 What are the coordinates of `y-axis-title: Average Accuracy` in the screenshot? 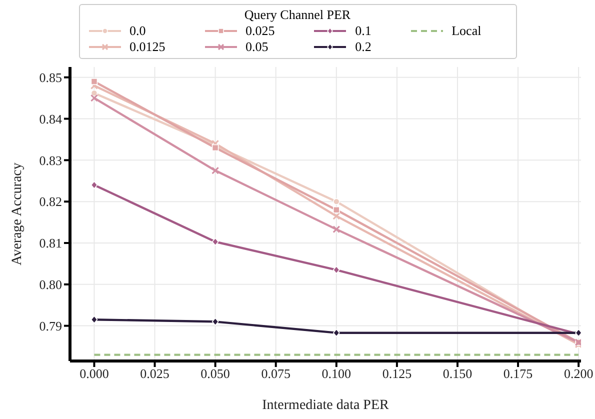 It's located at (17, 214).